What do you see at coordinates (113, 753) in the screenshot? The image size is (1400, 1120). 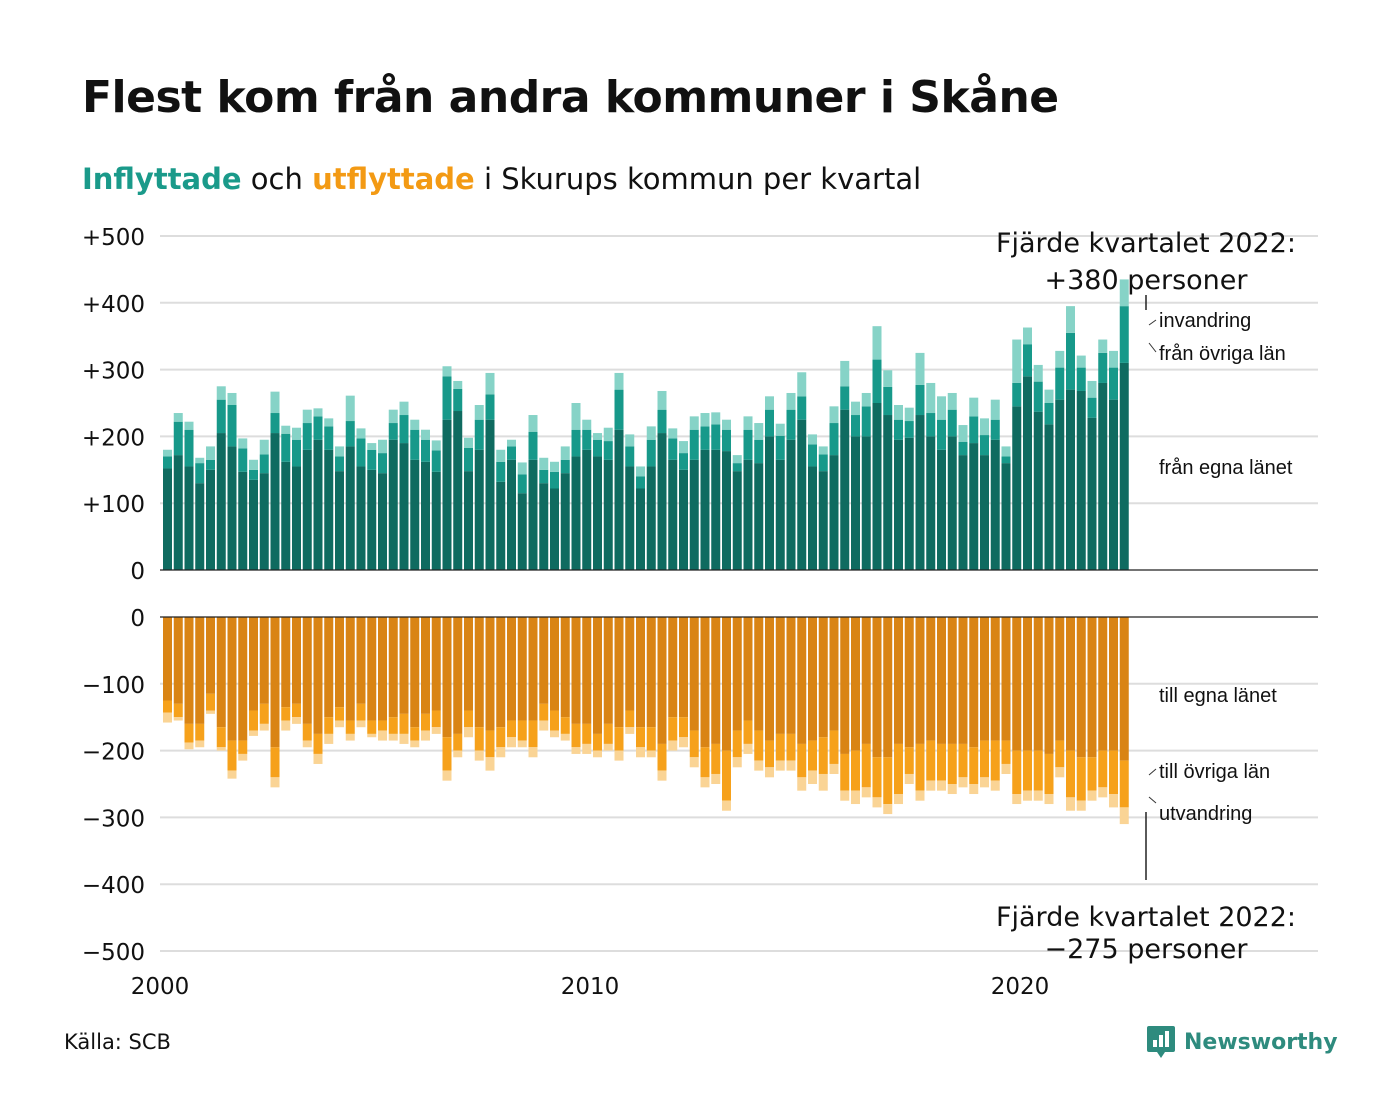 I see `y-tick-label-bottom: −200` at bounding box center [113, 753].